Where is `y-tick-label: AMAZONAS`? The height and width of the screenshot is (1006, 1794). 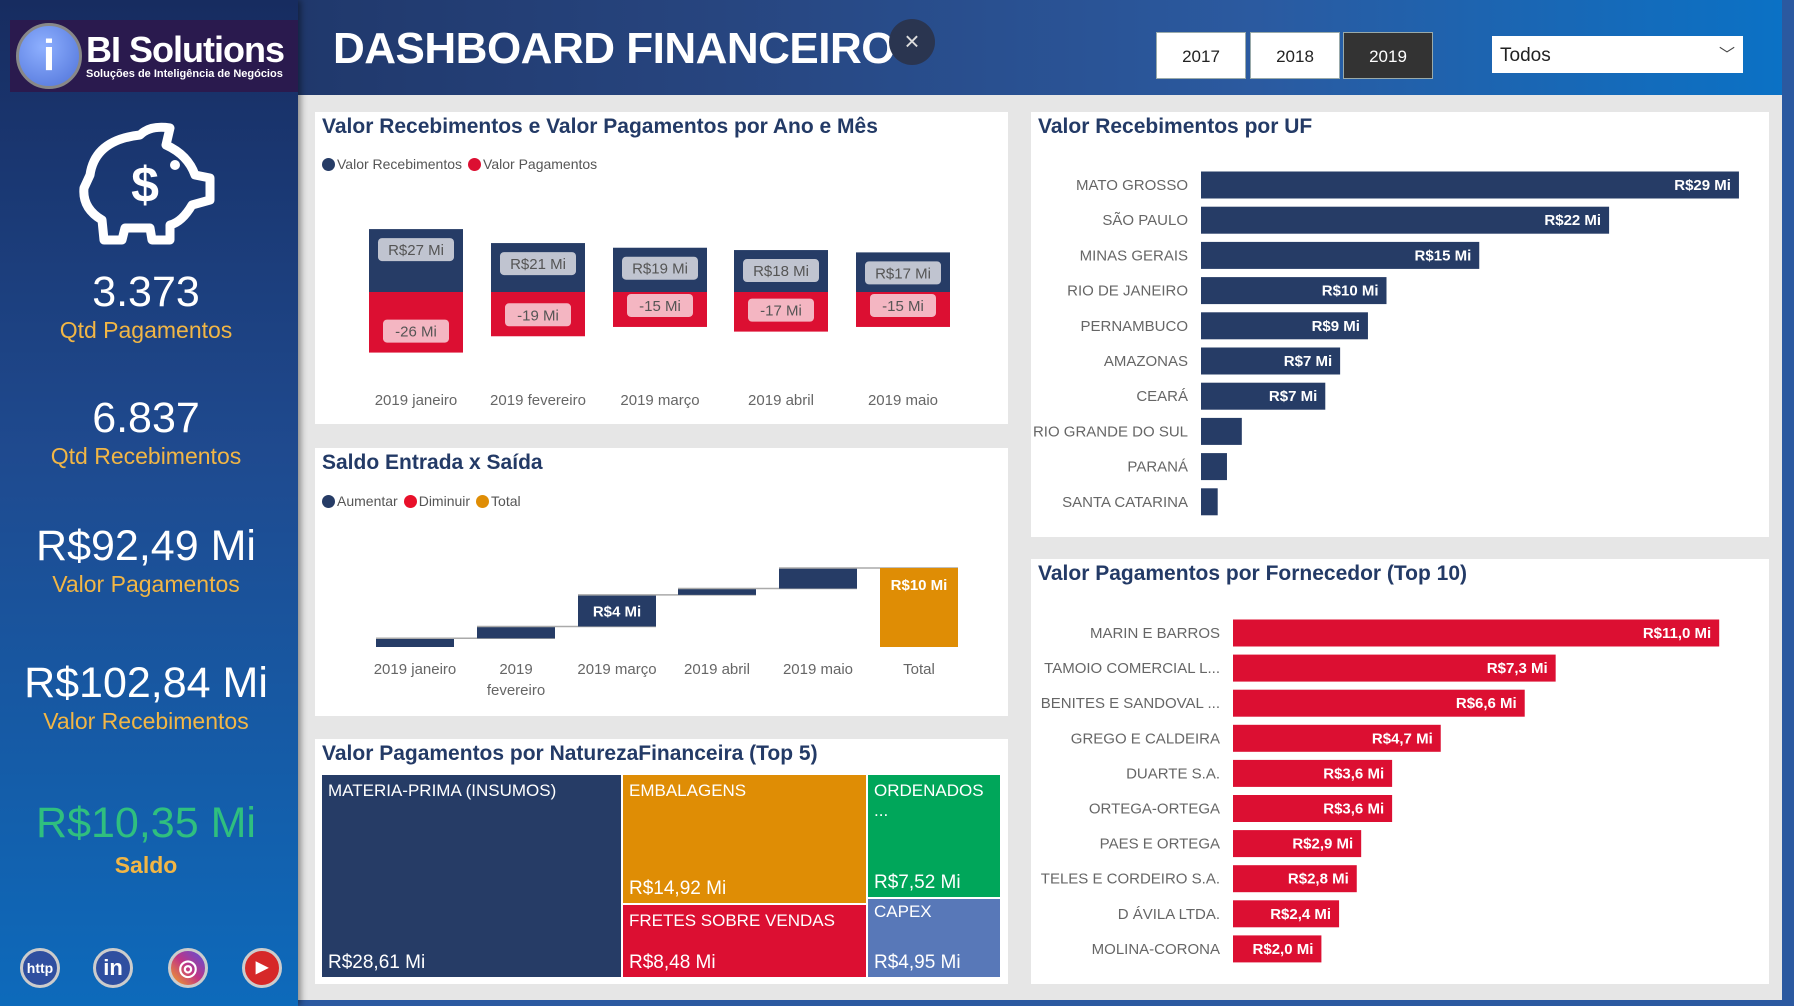 y-tick-label: AMAZONAS is located at coordinates (1146, 361).